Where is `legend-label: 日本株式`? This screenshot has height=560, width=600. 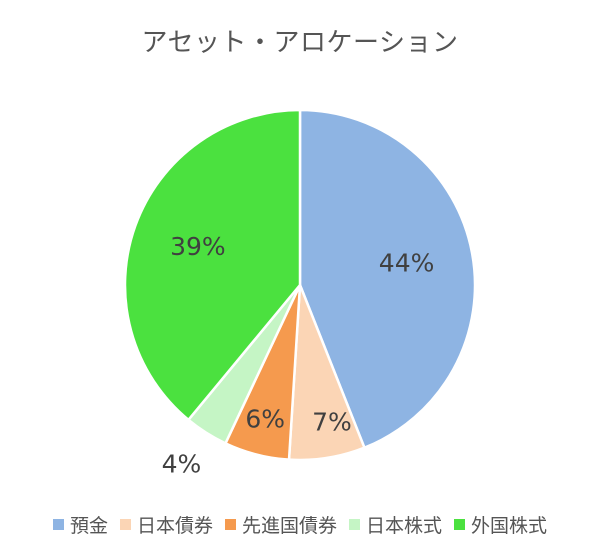 legend-label: 日本株式 is located at coordinates (404, 526).